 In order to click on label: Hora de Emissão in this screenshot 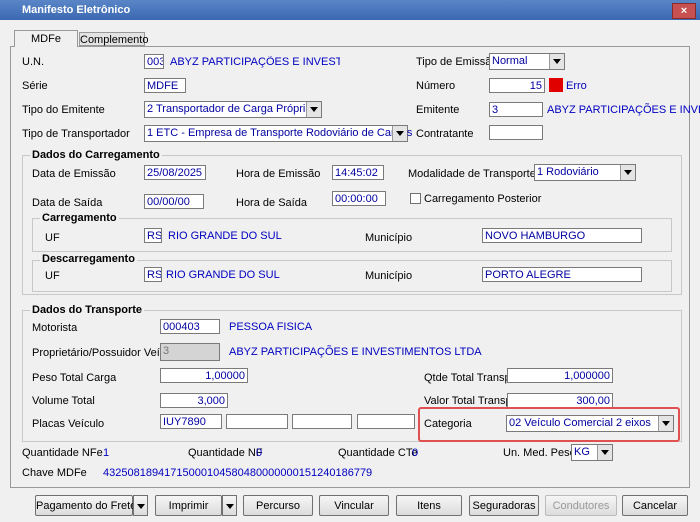, I will do `click(278, 174)`.